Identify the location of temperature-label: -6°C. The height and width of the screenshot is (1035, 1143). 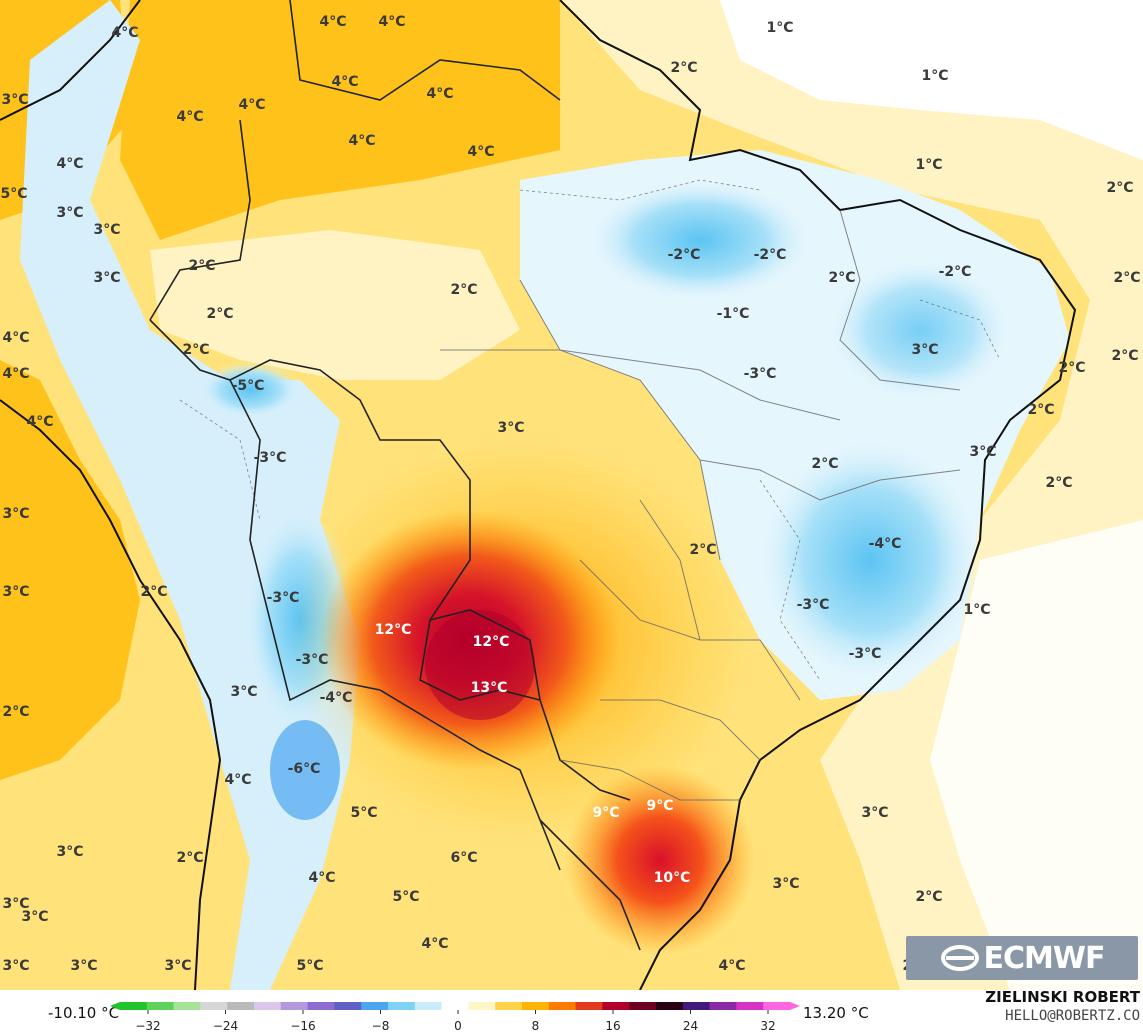
(304, 769).